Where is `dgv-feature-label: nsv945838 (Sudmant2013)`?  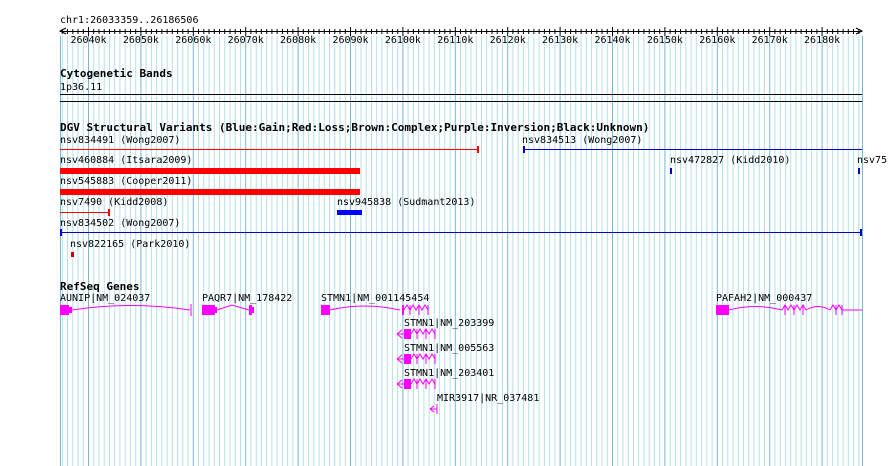
dgv-feature-label: nsv945838 (Sudmant2013) is located at coordinates (406, 202).